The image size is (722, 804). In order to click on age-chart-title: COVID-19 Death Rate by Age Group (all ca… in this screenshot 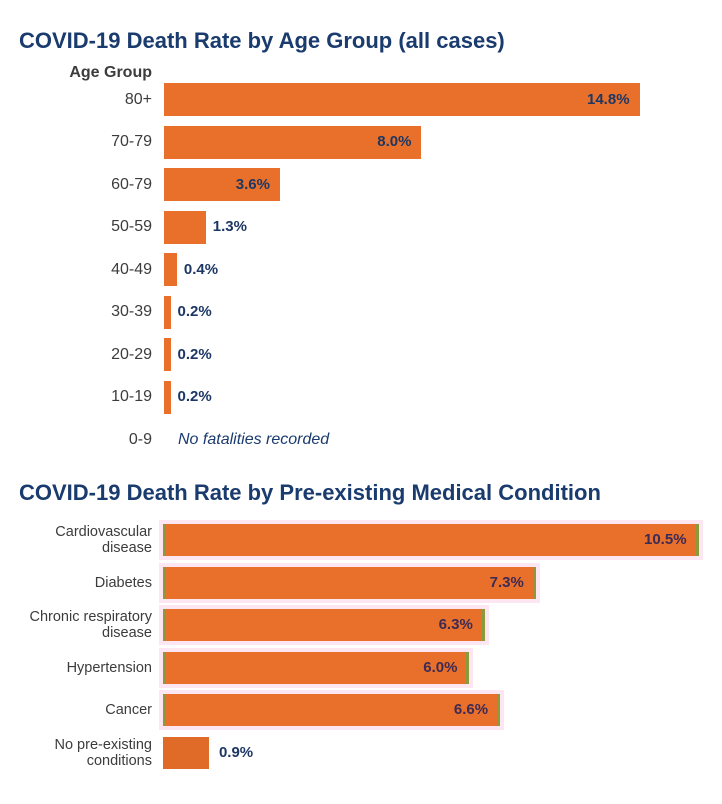, I will do `click(262, 40)`.